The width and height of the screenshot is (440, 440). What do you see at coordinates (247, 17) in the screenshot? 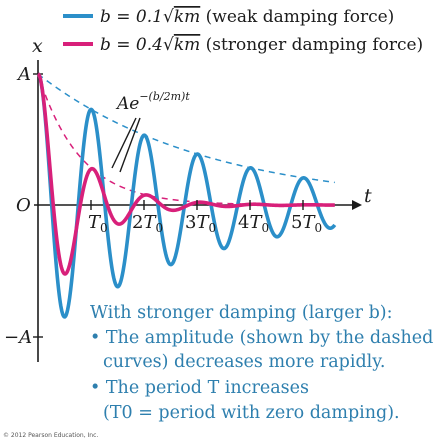
I see `legend-label-weak: b = 0.1√km (weak damping force)` at bounding box center [247, 17].